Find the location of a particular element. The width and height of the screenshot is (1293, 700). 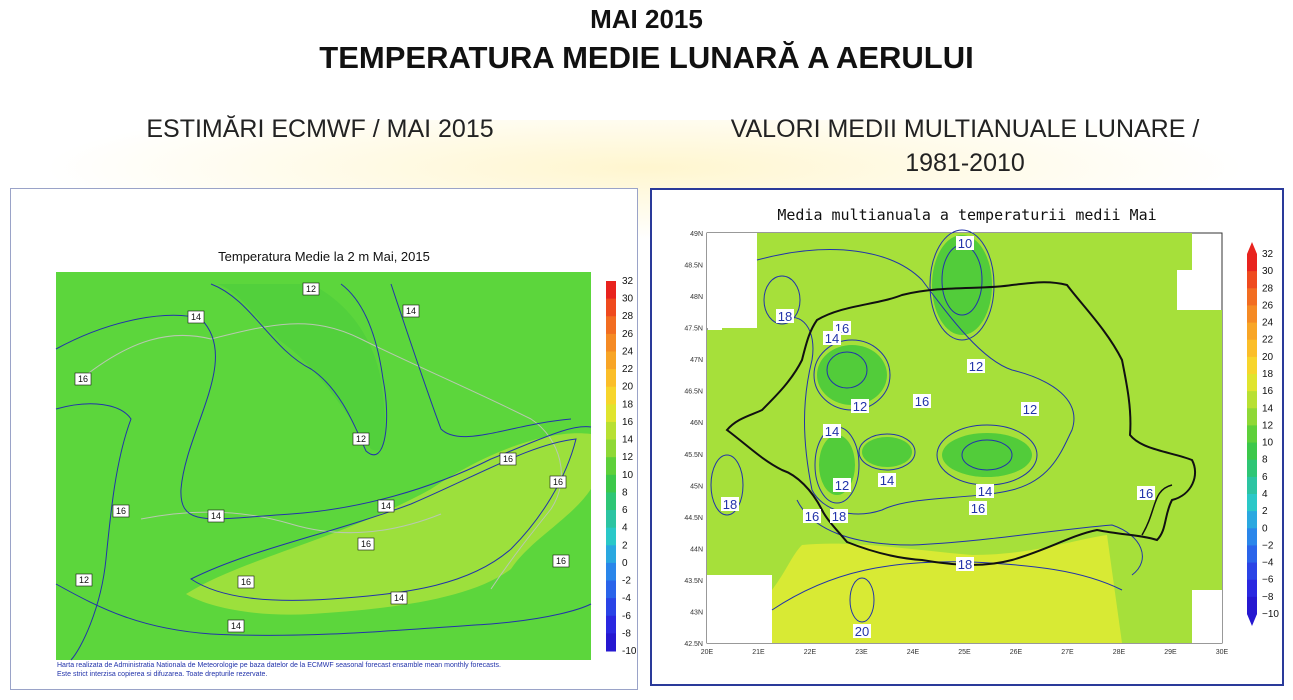

colorbar-tick-label: -6 is located at coordinates (626, 616).